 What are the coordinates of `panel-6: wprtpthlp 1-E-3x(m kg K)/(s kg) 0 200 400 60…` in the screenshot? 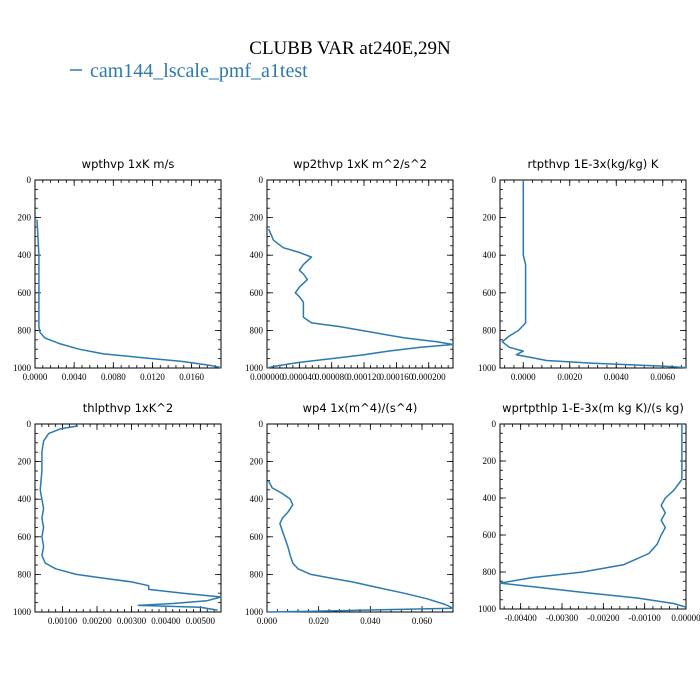 It's located at (589, 512).